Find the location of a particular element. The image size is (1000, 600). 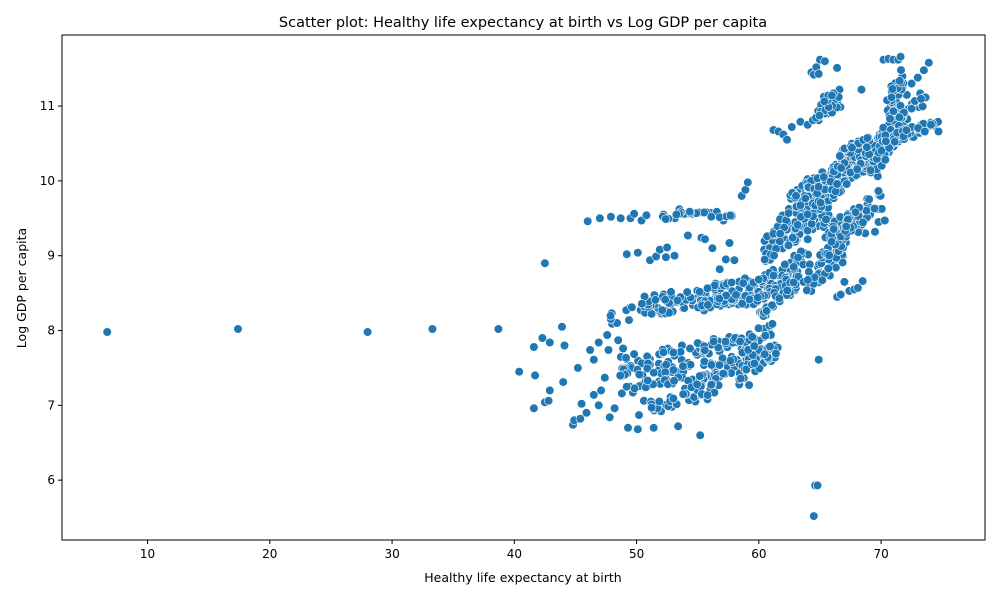

y-axis-label: Log GDP per capita is located at coordinates (21, 288).